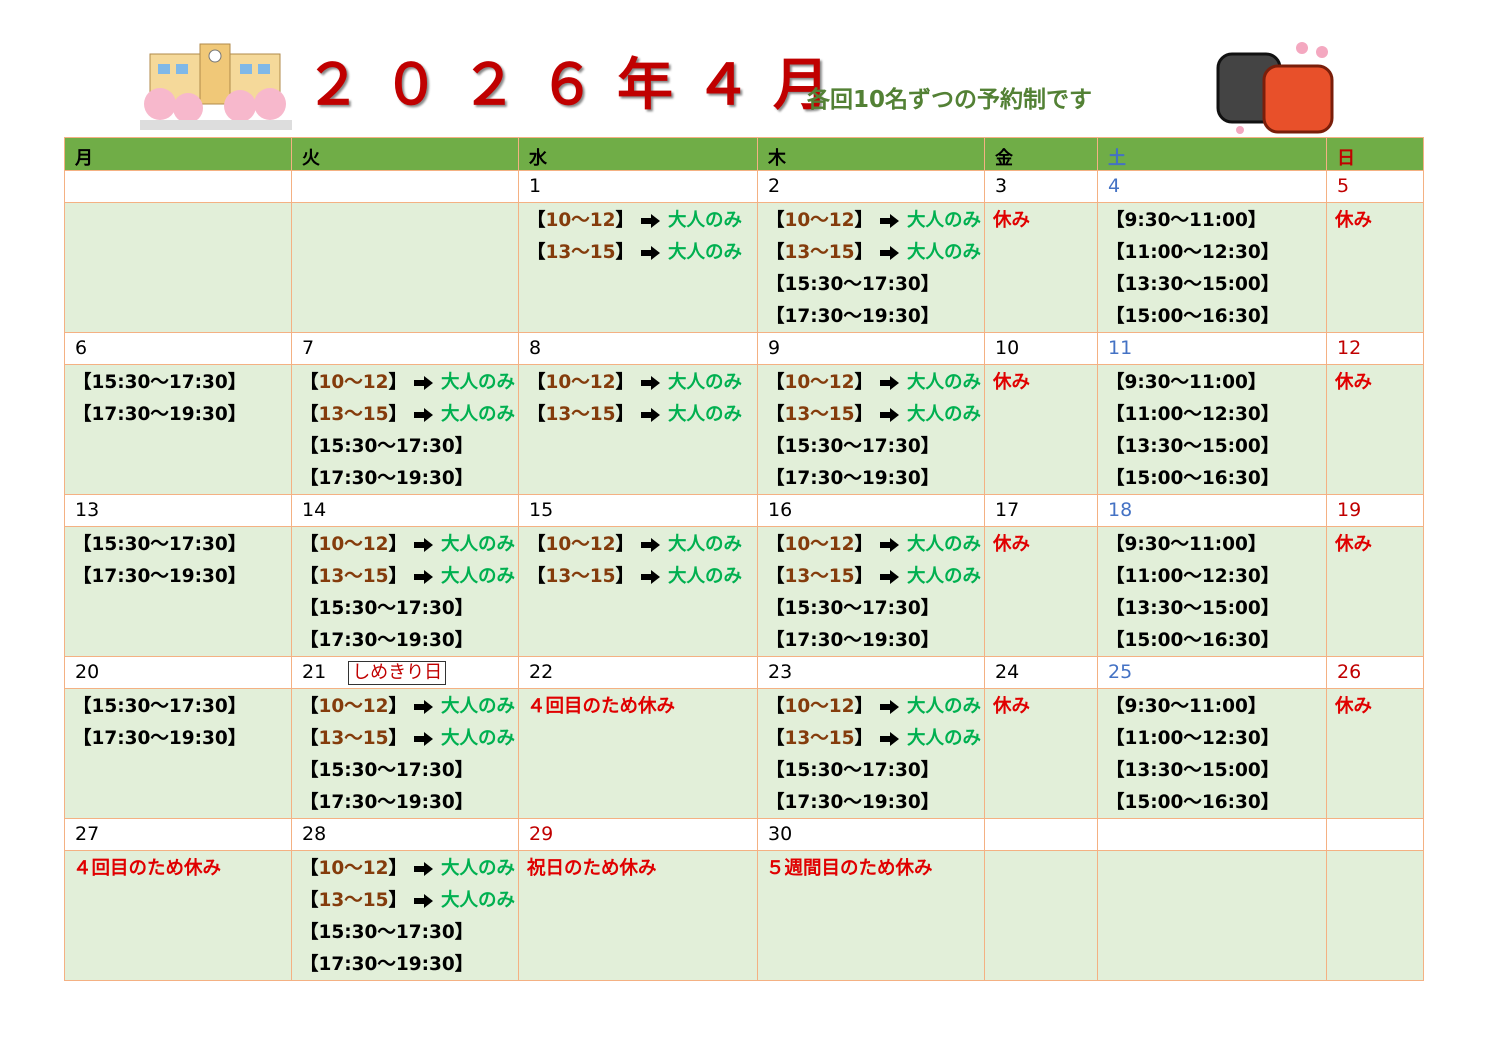 The image size is (1497, 1058). I want to click on time-slot: 【15:00～16:30】, so click(1193, 478).